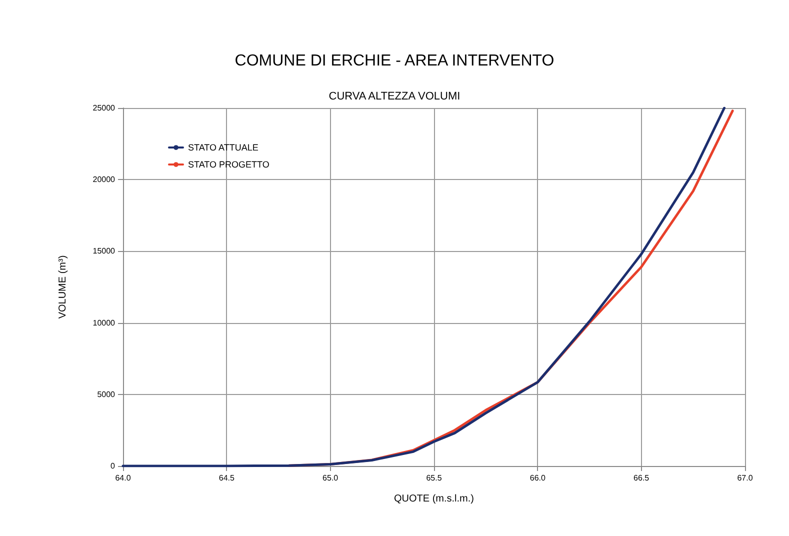 The image size is (789, 536). What do you see at coordinates (123, 478) in the screenshot?
I see `x-tick-label: 64.0` at bounding box center [123, 478].